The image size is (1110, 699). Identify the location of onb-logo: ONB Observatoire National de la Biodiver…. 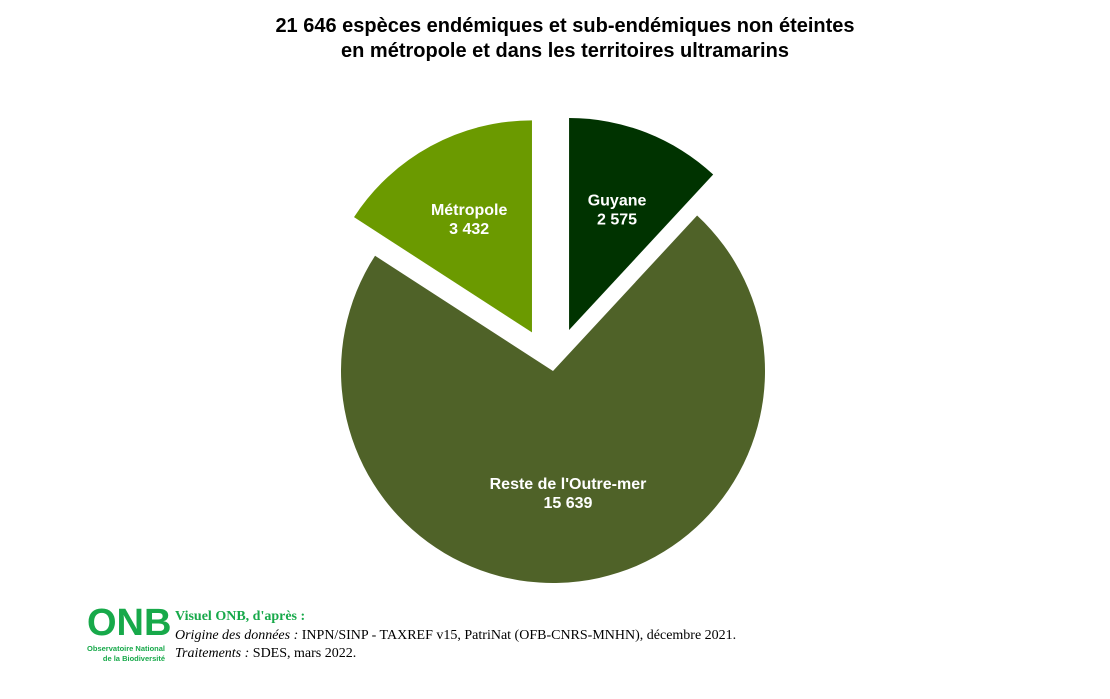
(129, 635).